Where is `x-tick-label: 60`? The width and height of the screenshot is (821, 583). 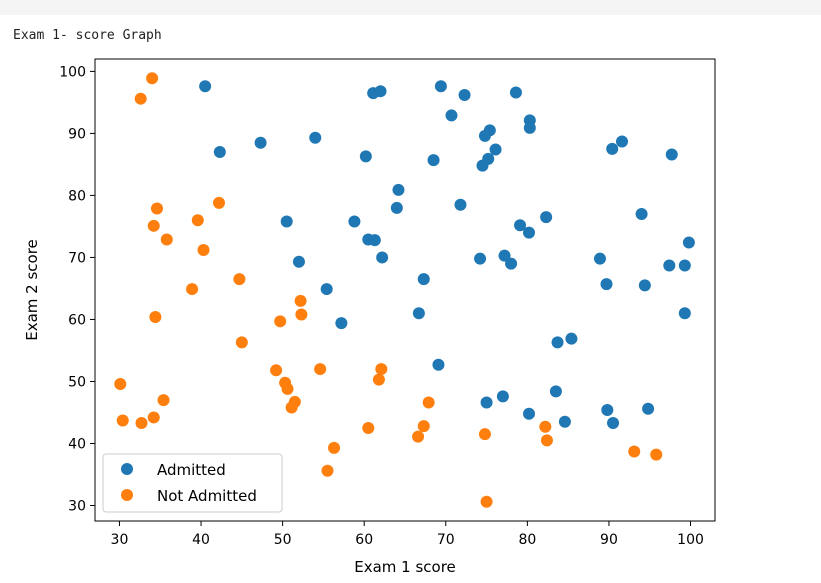
x-tick-label: 60 is located at coordinates (364, 540).